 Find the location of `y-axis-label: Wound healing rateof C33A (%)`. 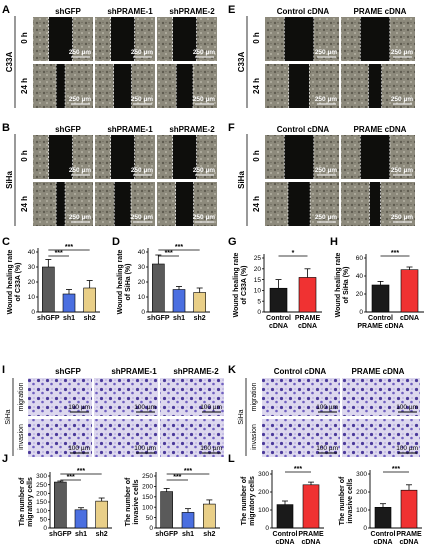

y-axis-label: Wound healing rateof C33A (%) is located at coordinates (240, 284).